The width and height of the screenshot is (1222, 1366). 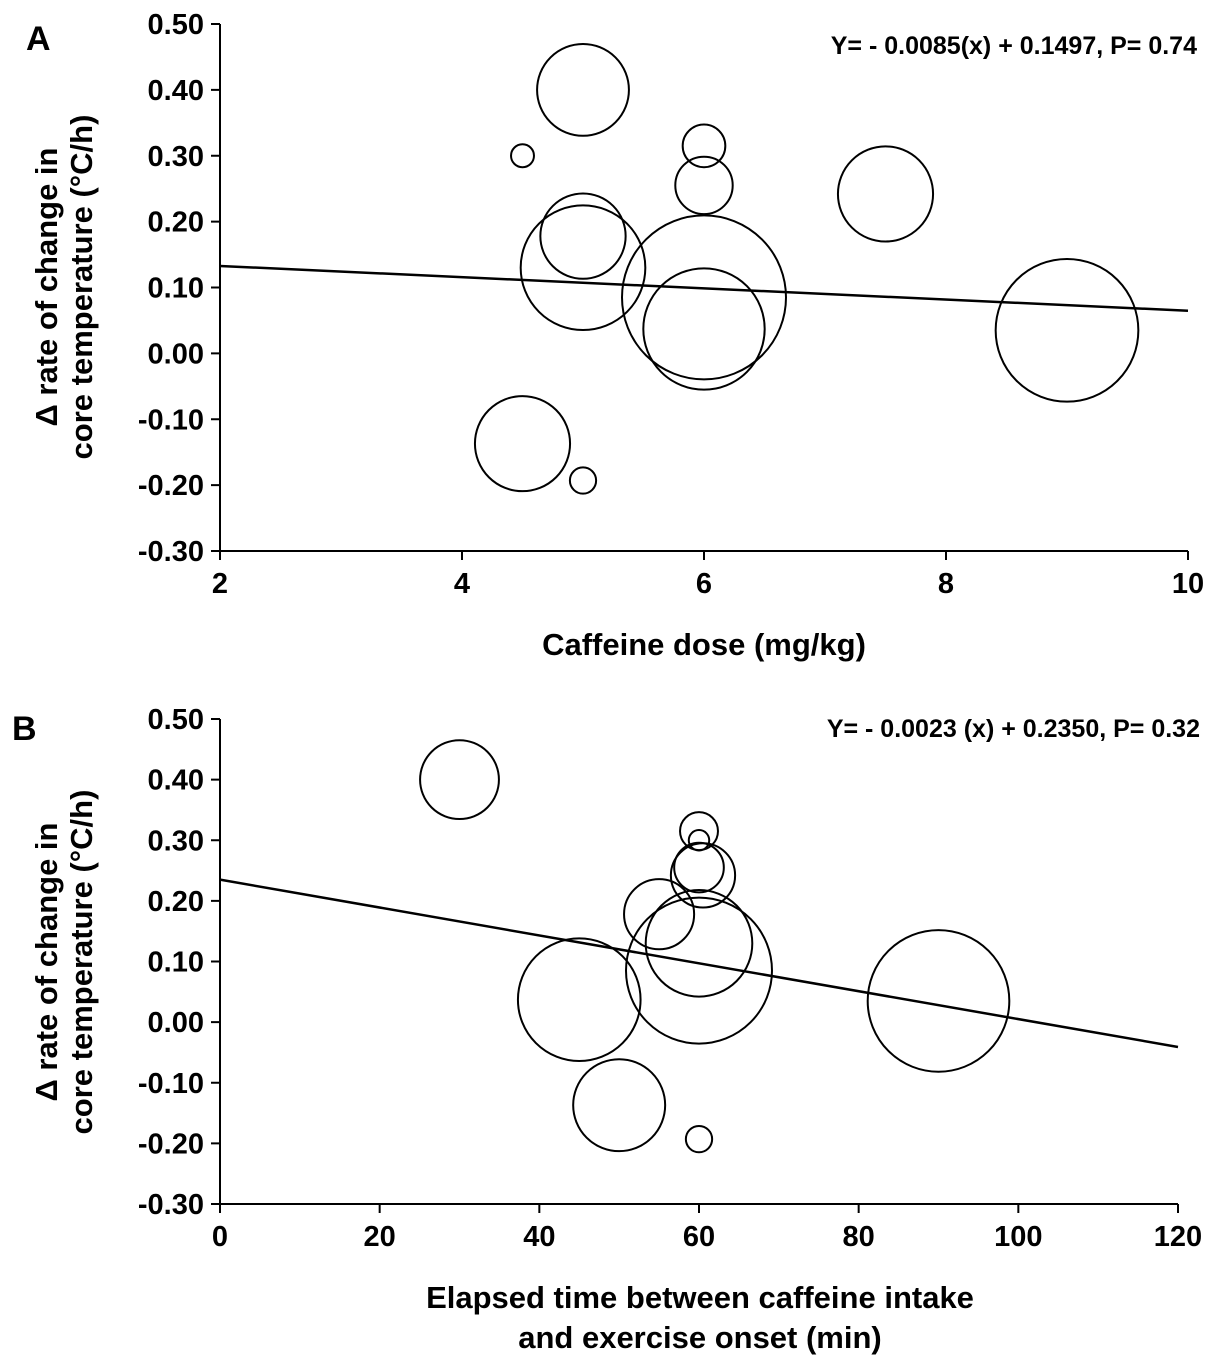 I want to click on x-tick-label: 2, so click(x=220, y=584).